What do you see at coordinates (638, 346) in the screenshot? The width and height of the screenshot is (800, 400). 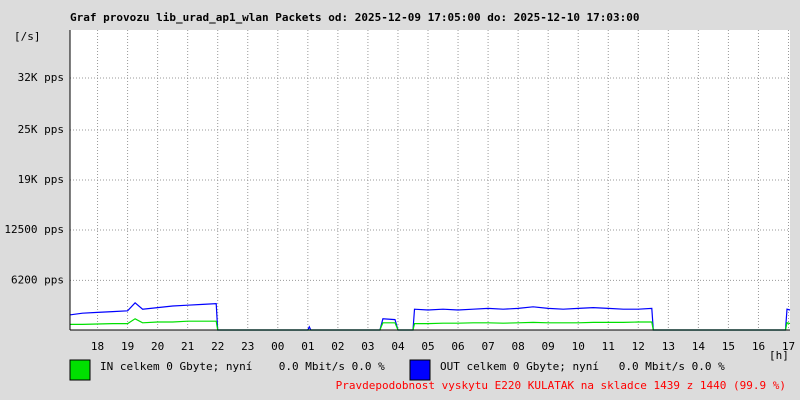 I see `x-tick-label: 12` at bounding box center [638, 346].